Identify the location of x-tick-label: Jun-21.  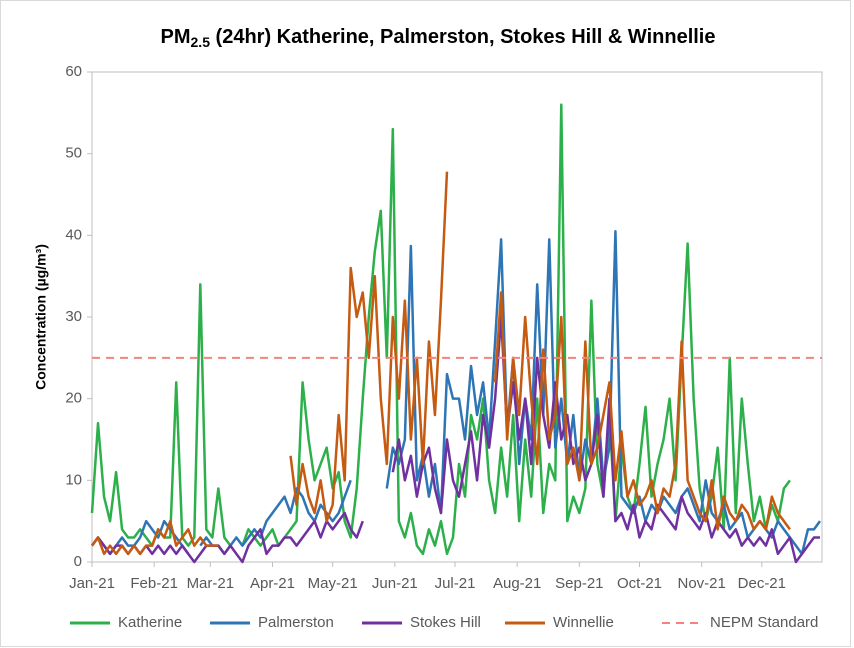
(395, 583).